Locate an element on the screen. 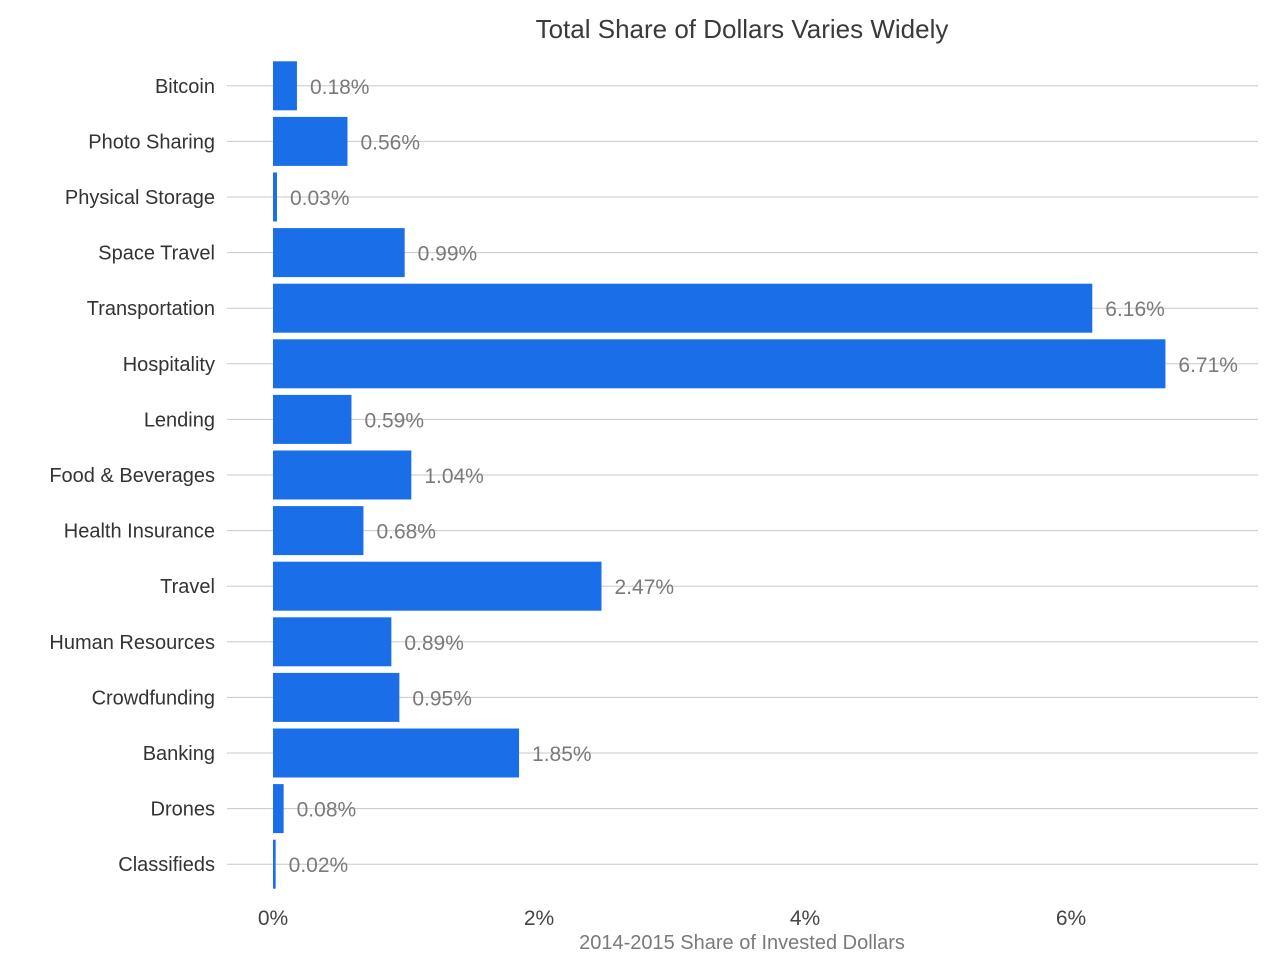  value-label: 0.68% is located at coordinates (406, 532).